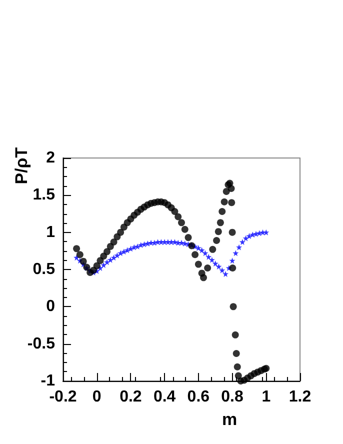  I want to click on x-tick-label: 0.2, so click(131, 397).